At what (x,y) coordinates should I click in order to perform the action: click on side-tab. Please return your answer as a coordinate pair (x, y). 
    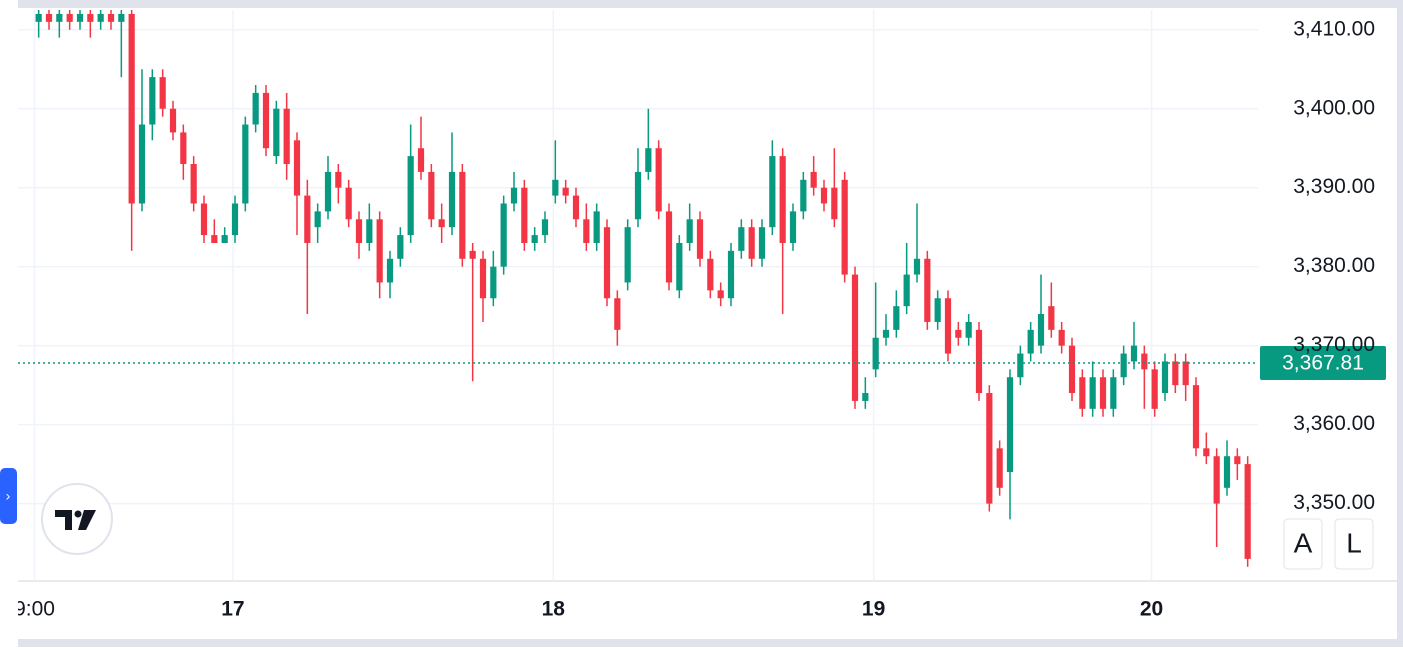
    Looking at the image, I should click on (8, 496).